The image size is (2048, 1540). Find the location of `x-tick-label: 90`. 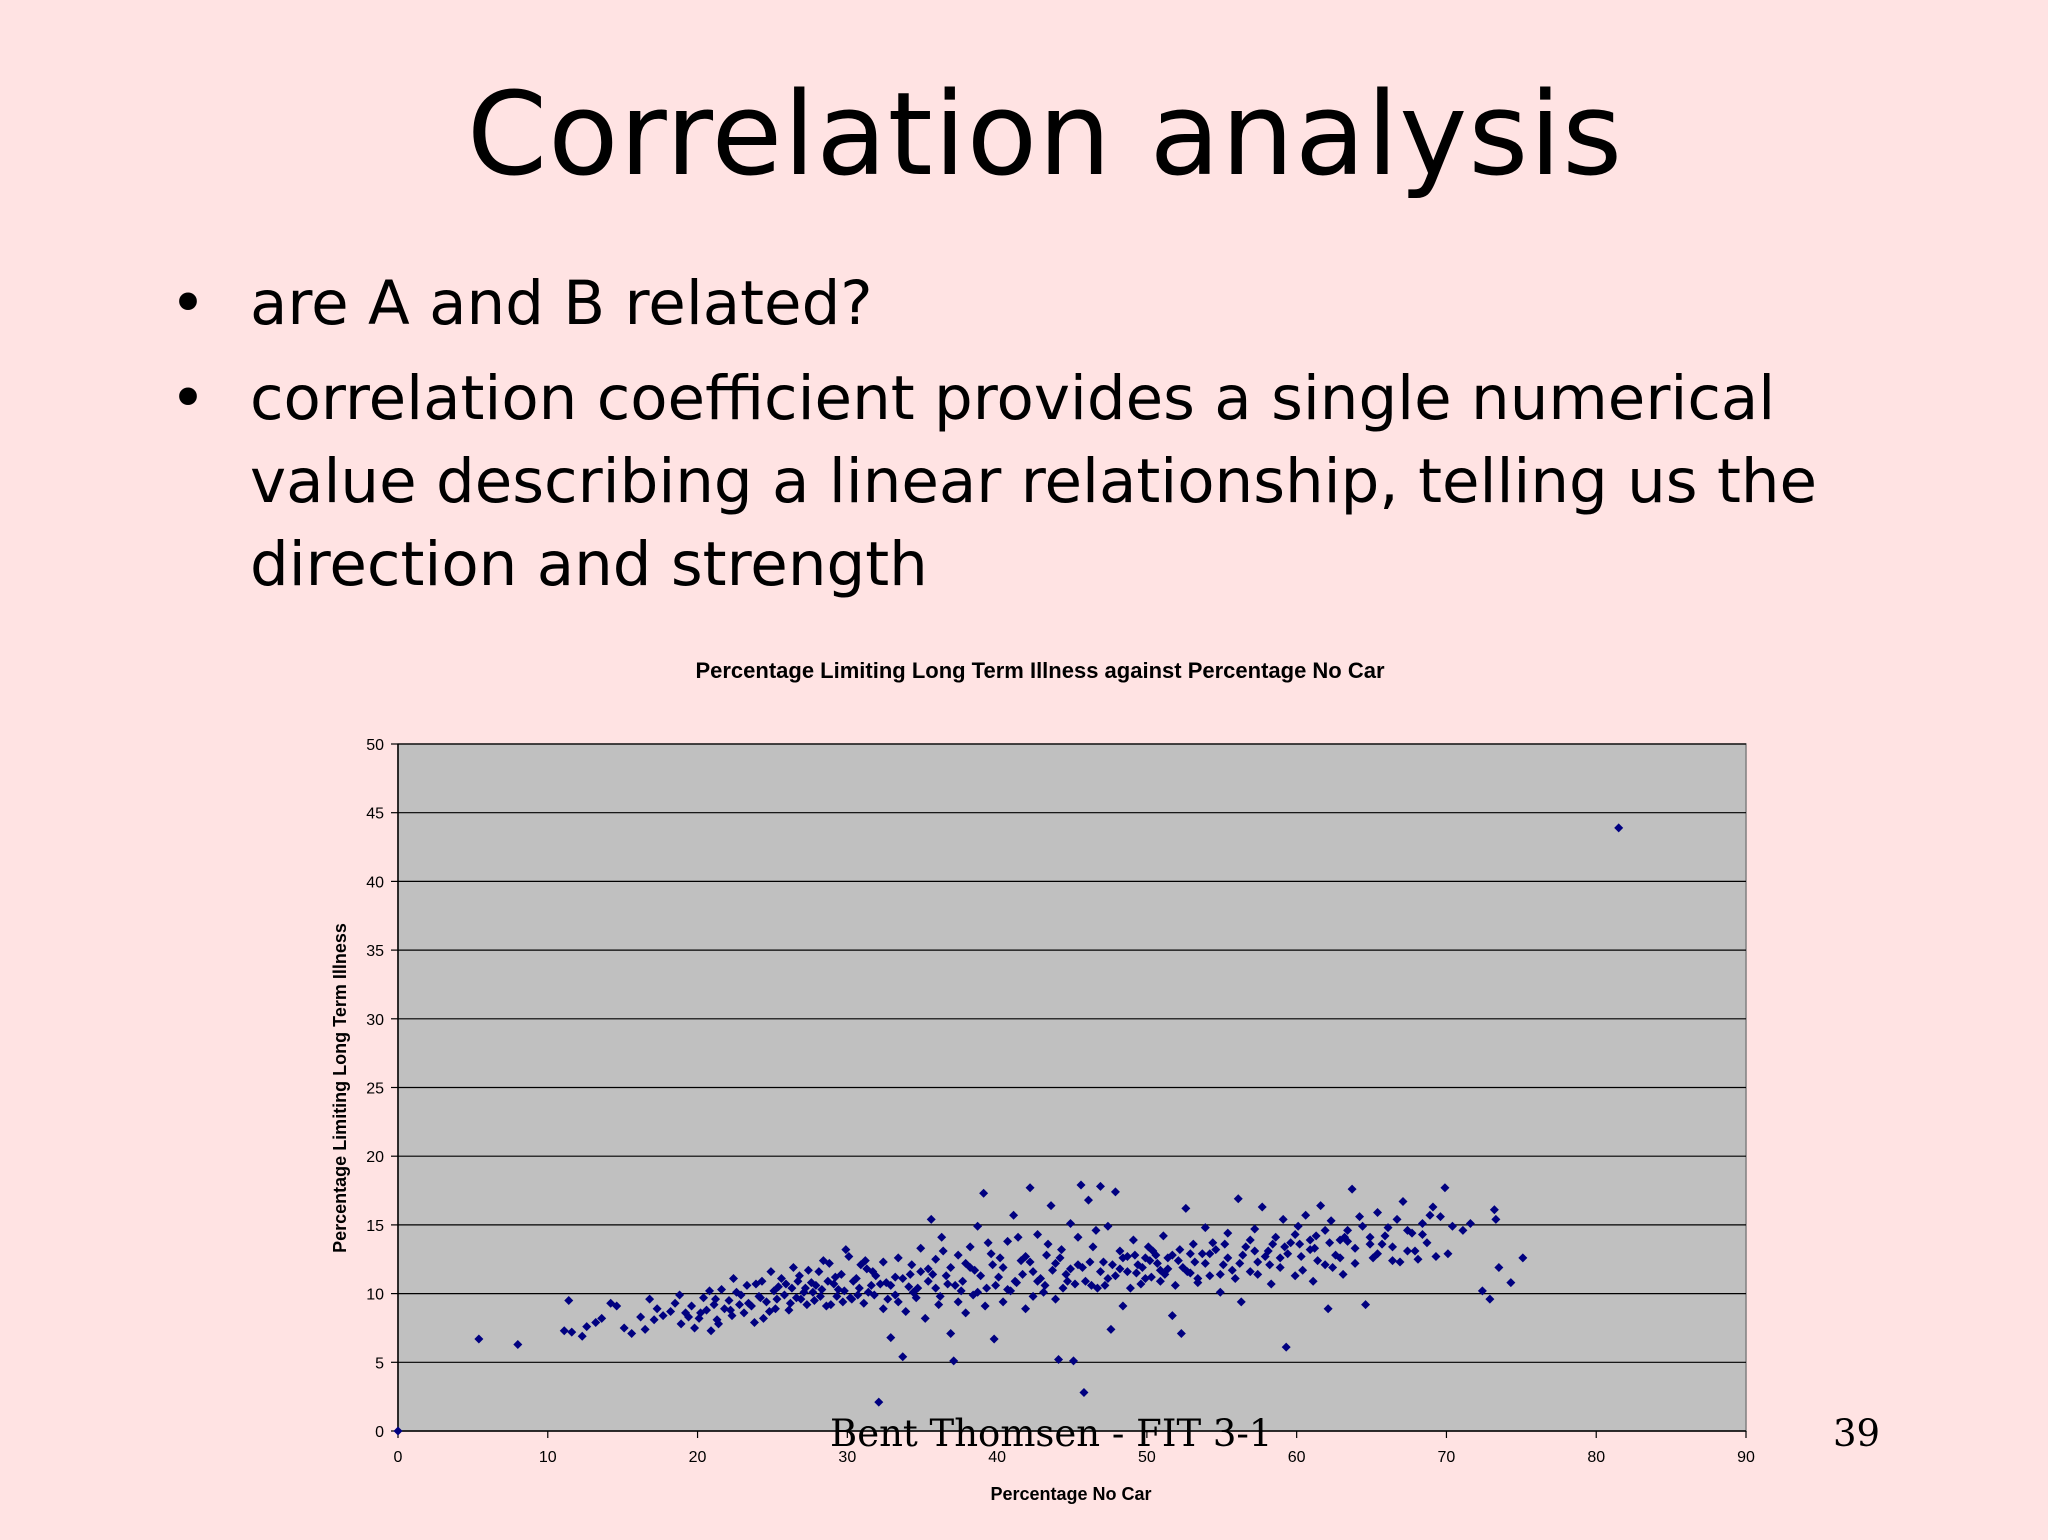

x-tick-label: 90 is located at coordinates (1746, 1457).